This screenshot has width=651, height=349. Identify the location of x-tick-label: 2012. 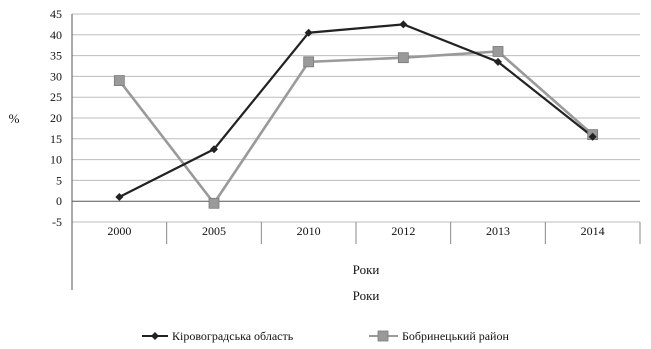
(403, 231).